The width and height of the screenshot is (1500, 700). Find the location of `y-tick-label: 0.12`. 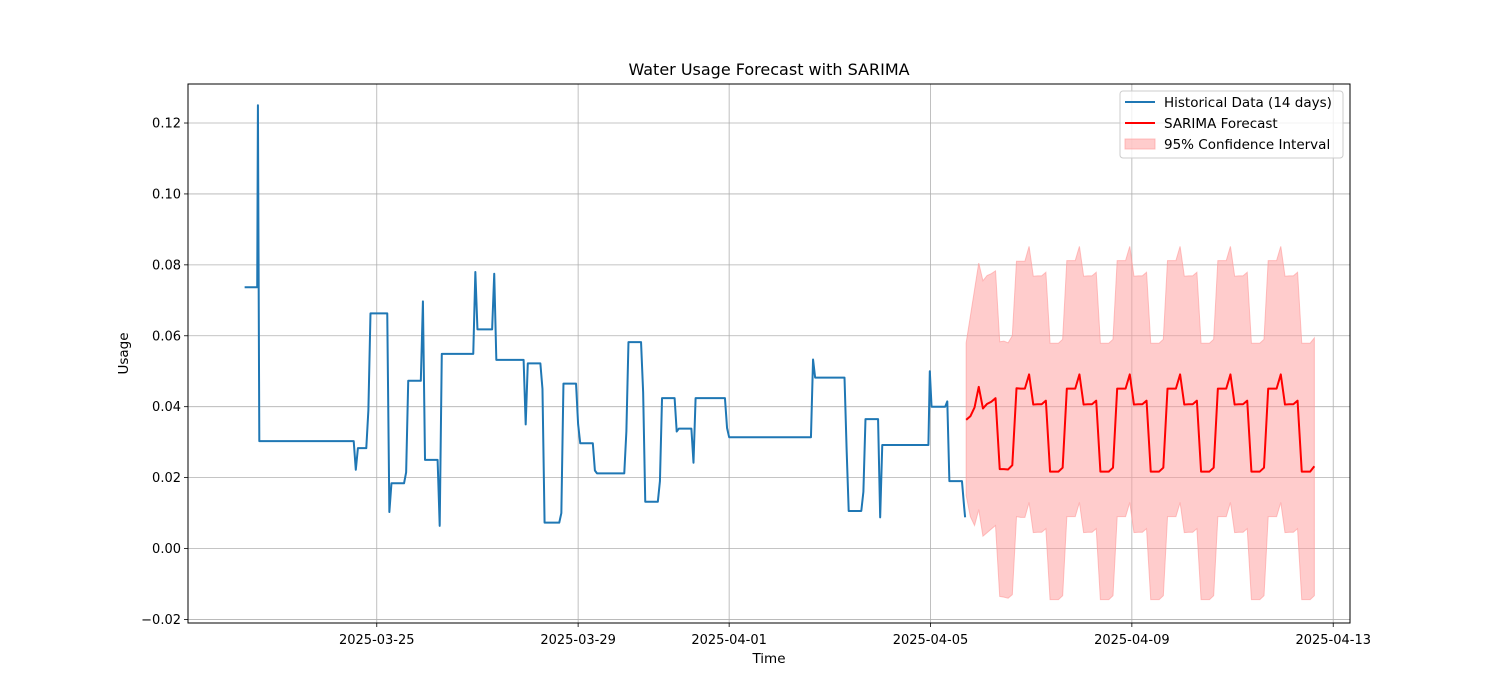

y-tick-label: 0.12 is located at coordinates (166, 124).